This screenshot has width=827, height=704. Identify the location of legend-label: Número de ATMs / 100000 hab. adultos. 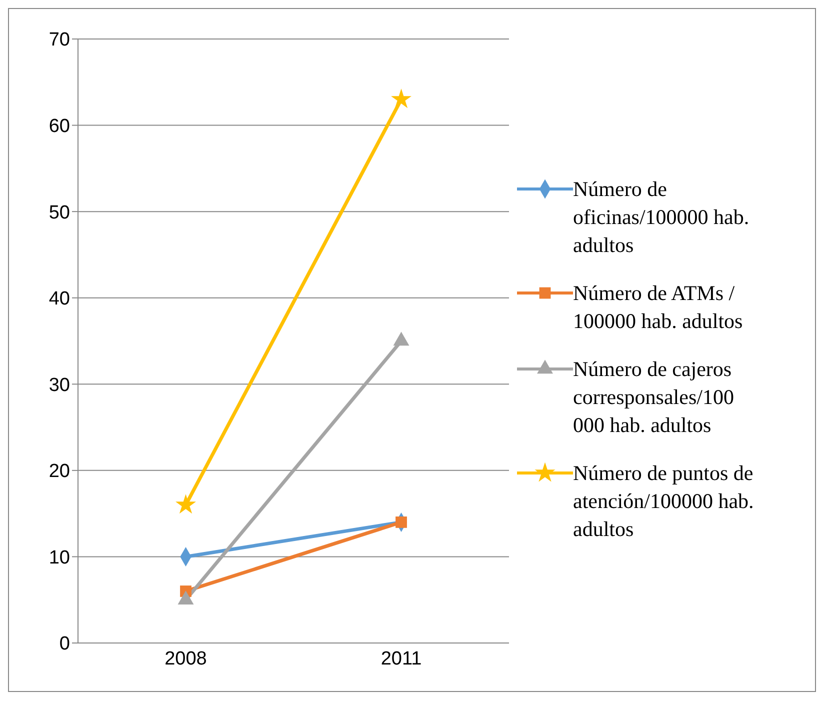
(658, 307).